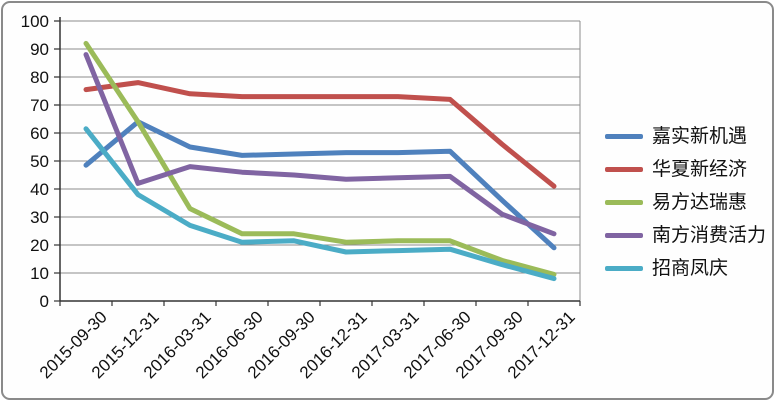 The image size is (777, 403). What do you see at coordinates (700, 136) in the screenshot?
I see `legend-label: 嘉实新机遇` at bounding box center [700, 136].